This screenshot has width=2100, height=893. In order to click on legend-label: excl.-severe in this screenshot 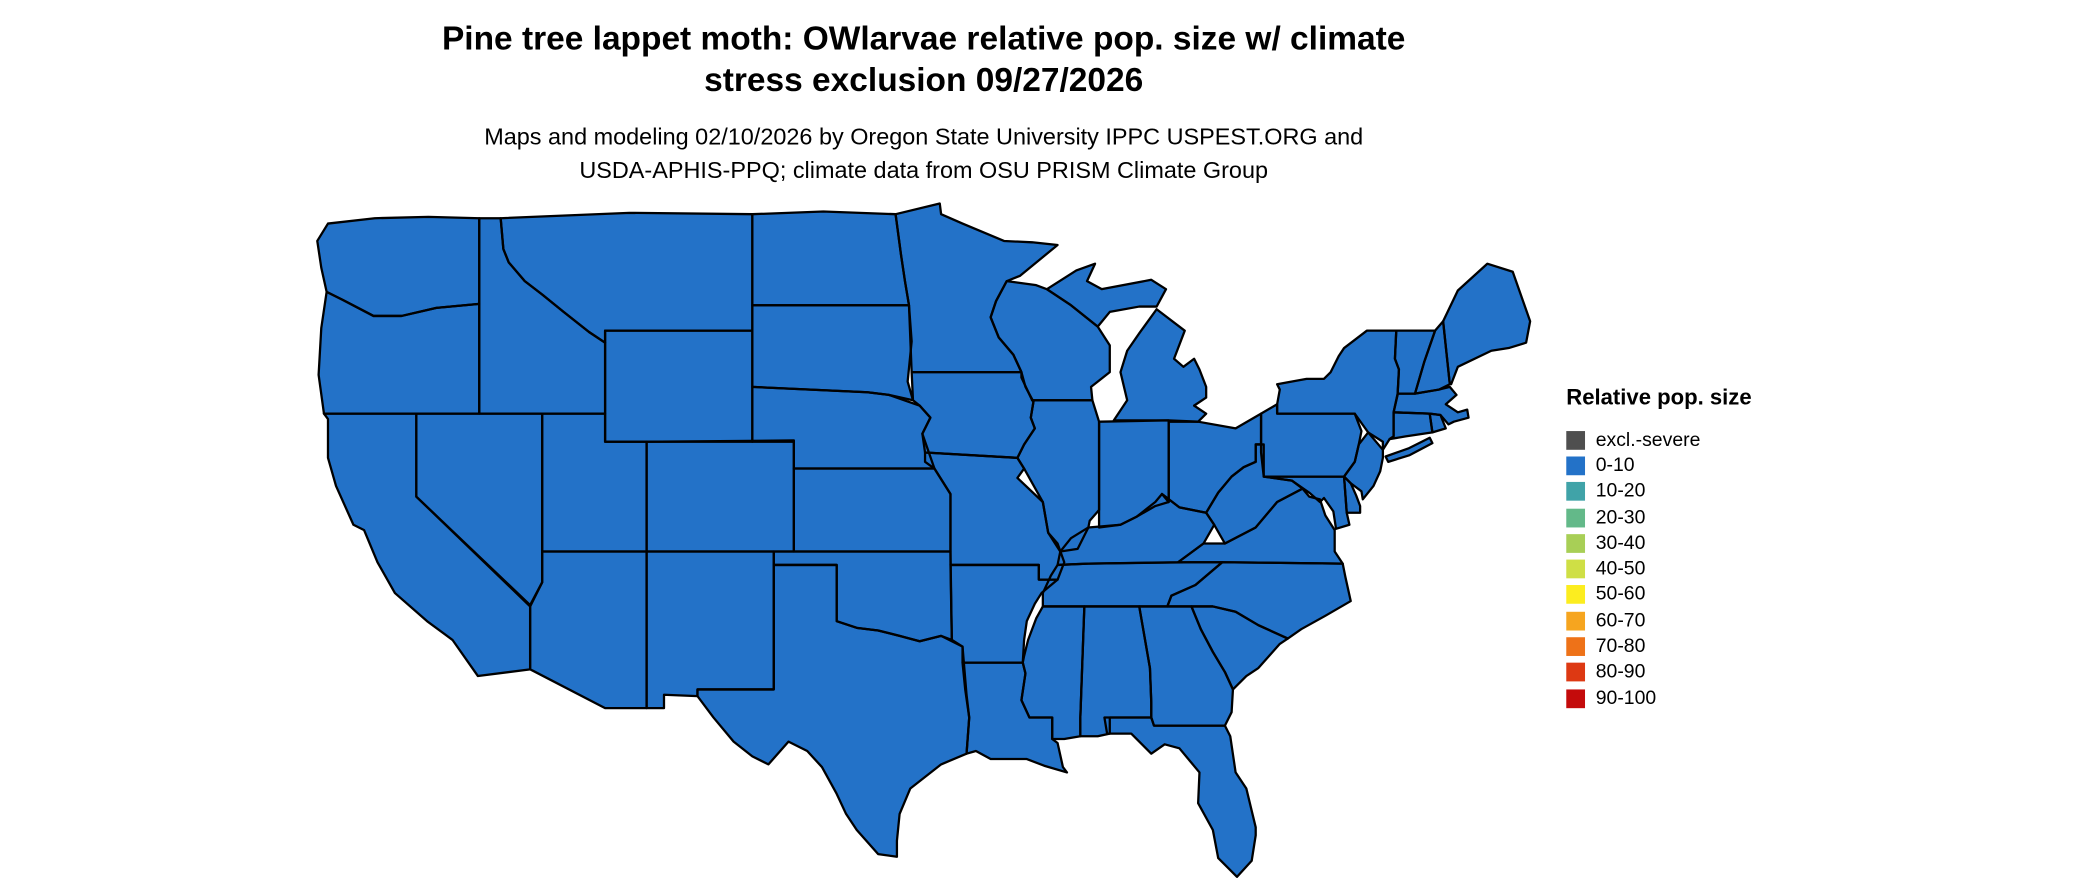, I will do `click(1648, 440)`.